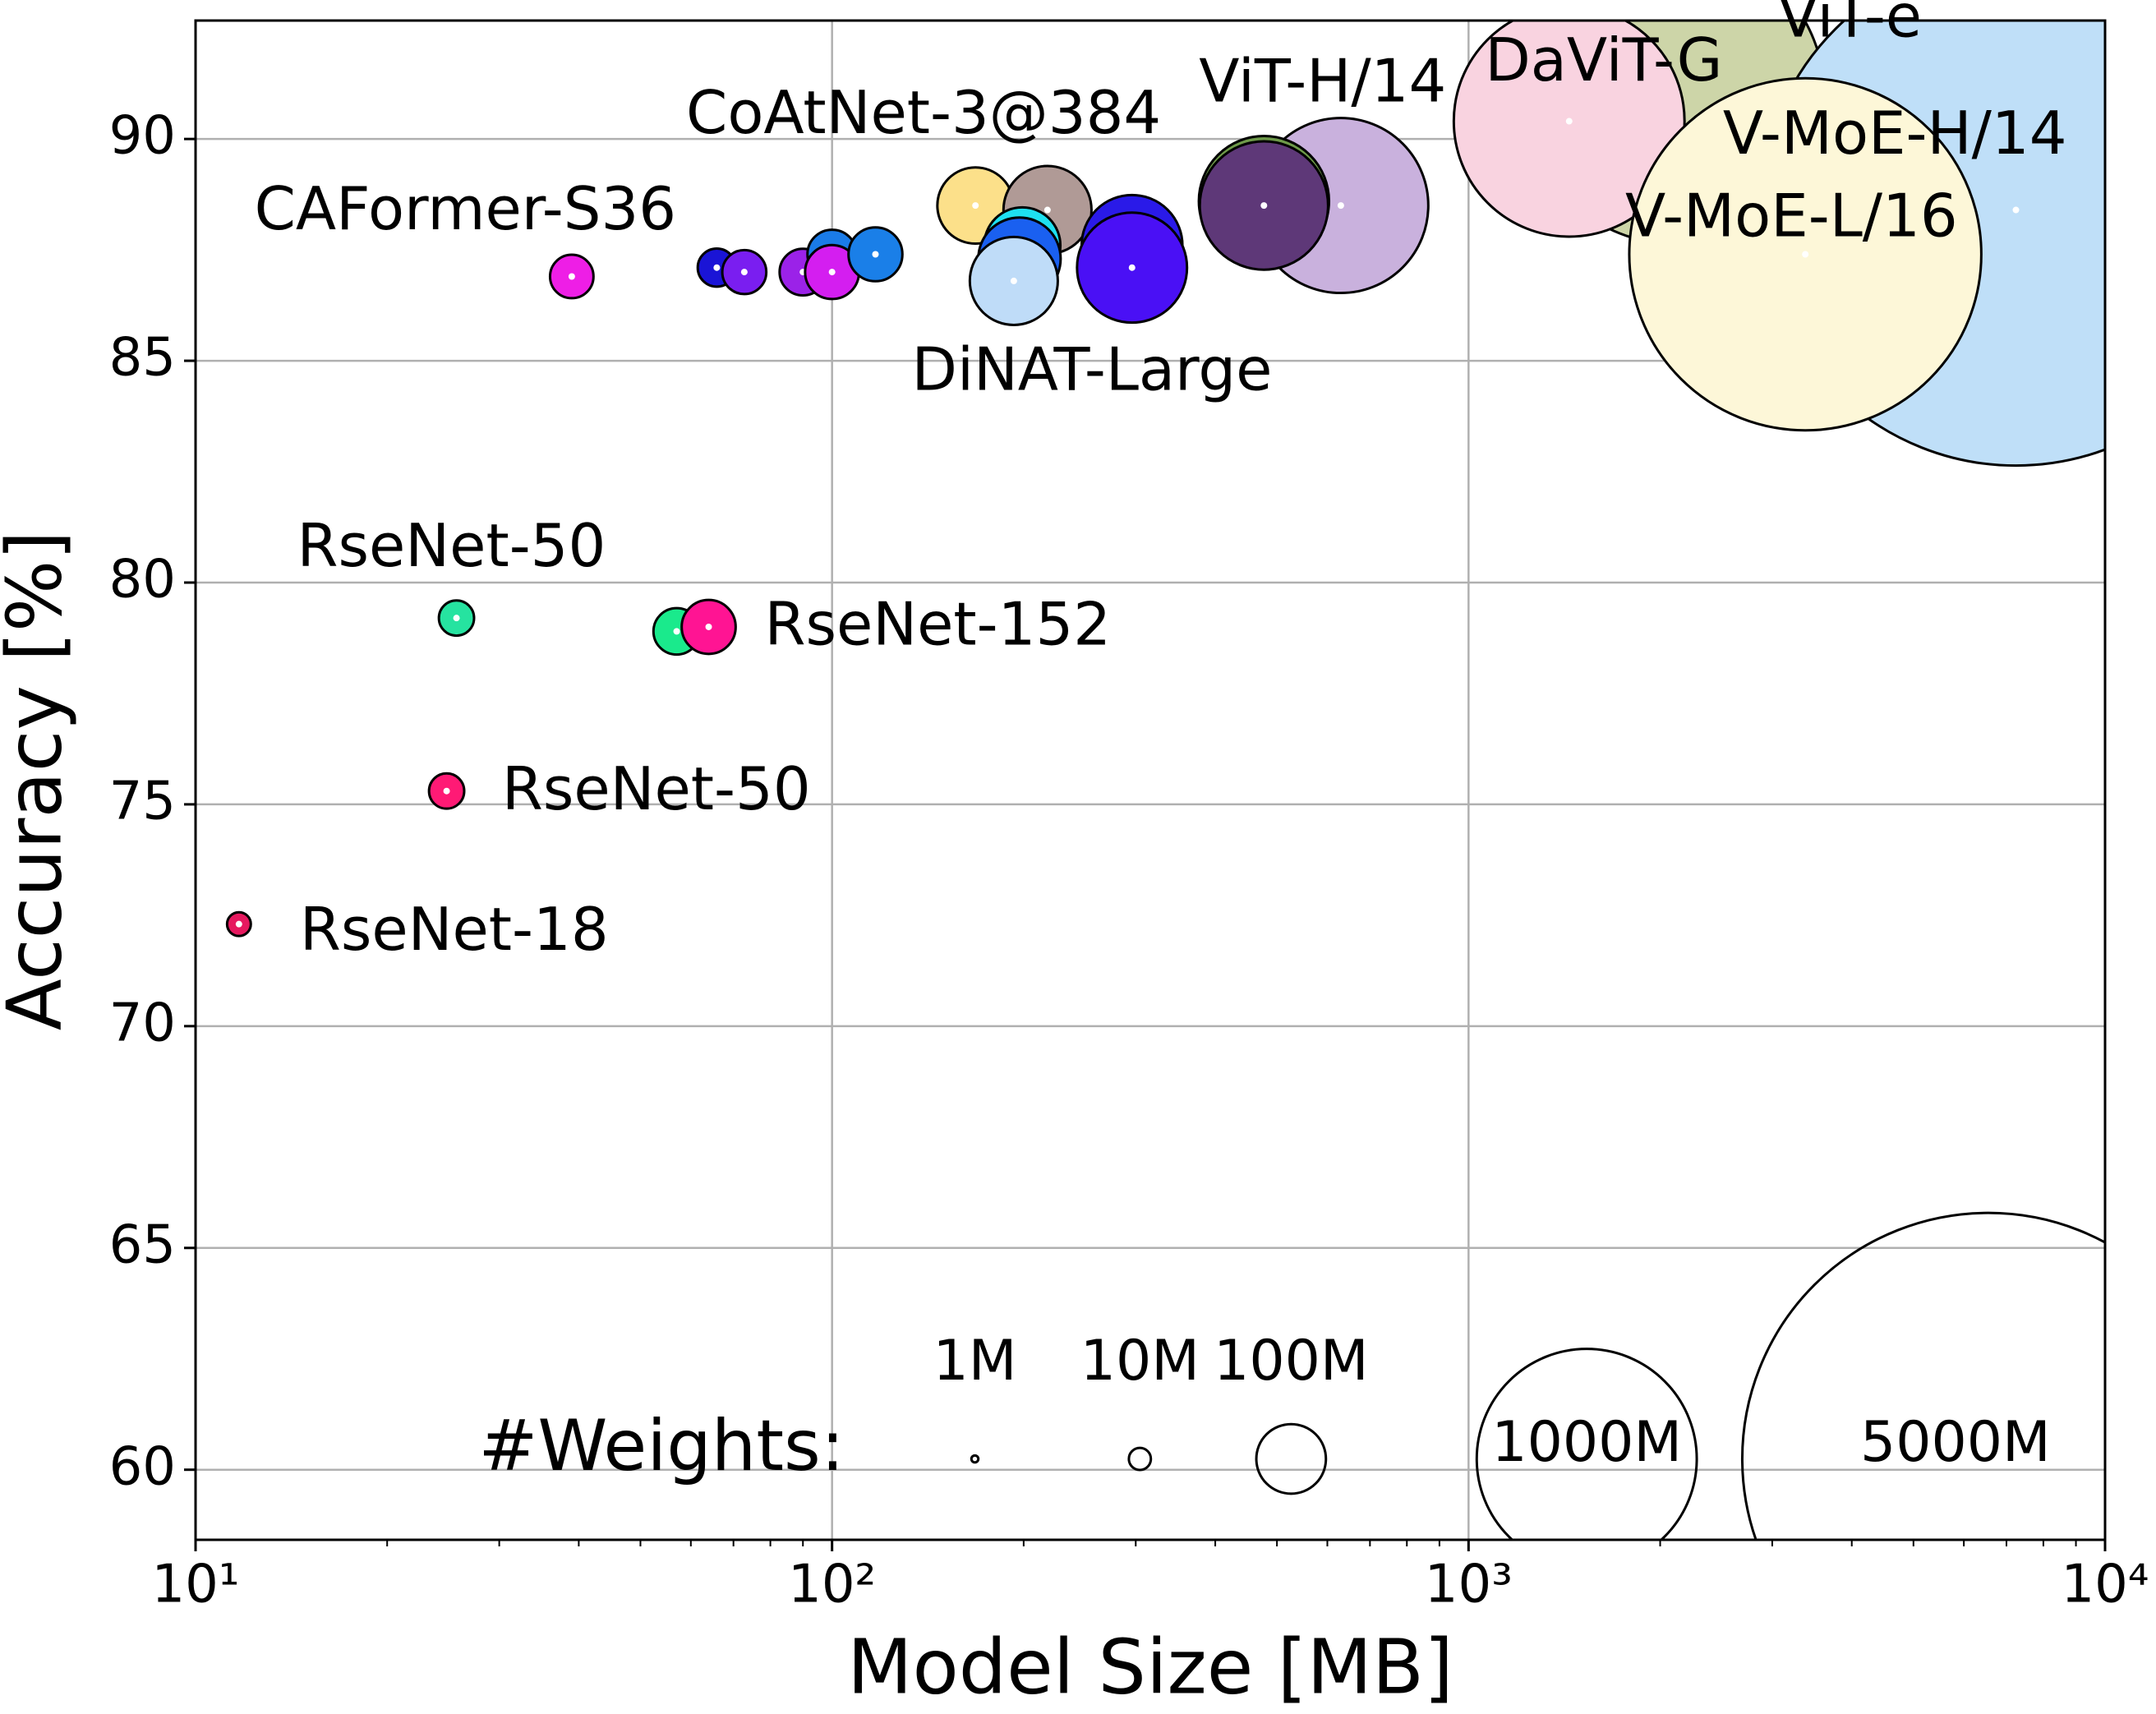 The image size is (2156, 1714). I want to click on point-label: CoAtNet-3@384, so click(923, 112).